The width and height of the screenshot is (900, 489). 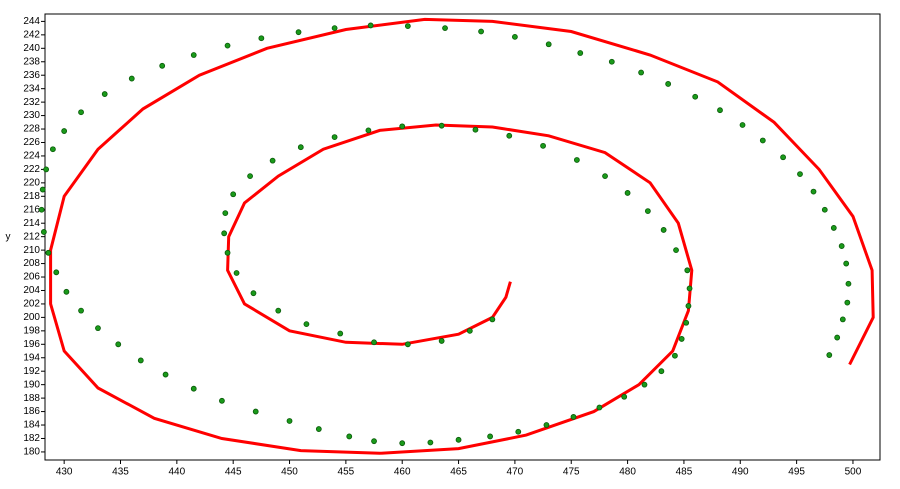 What do you see at coordinates (31, 75) in the screenshot?
I see `y-tick-label: 236` at bounding box center [31, 75].